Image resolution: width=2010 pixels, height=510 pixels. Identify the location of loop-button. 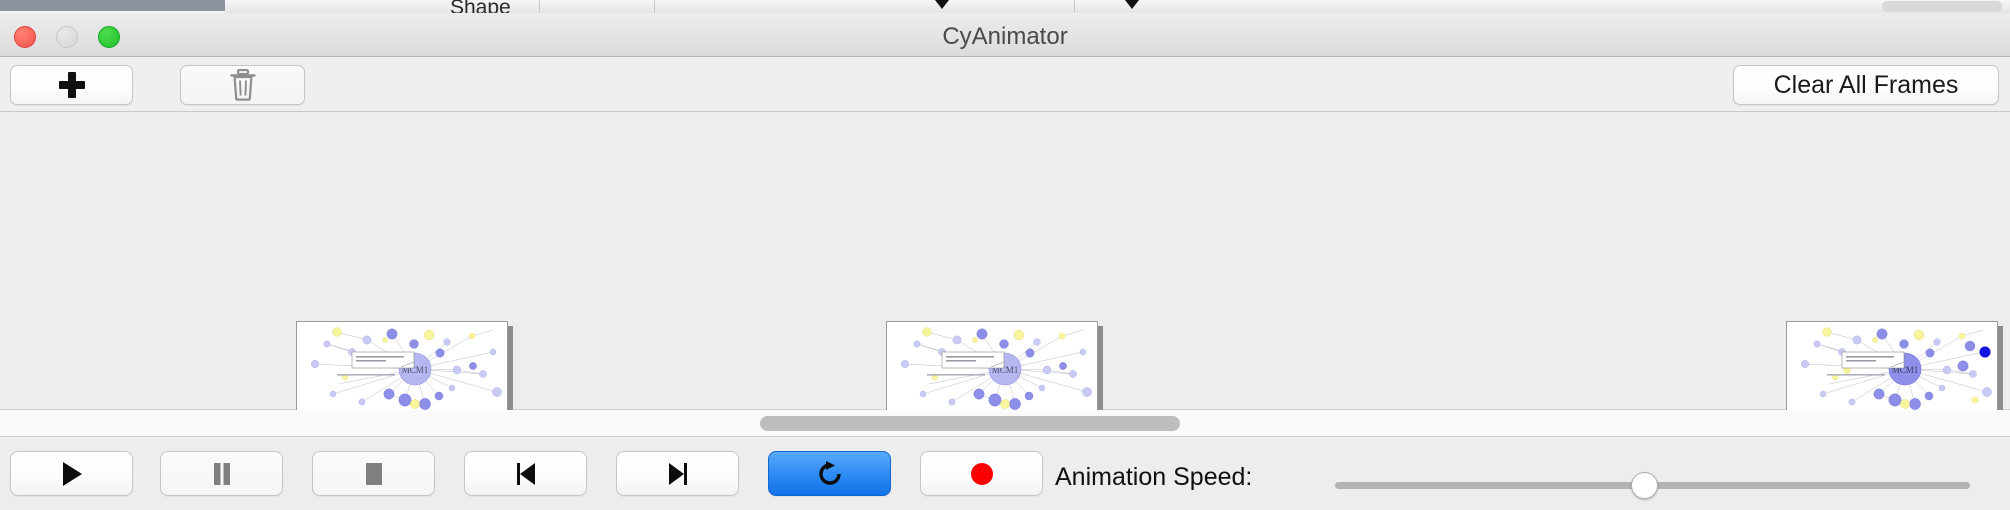
(829, 473).